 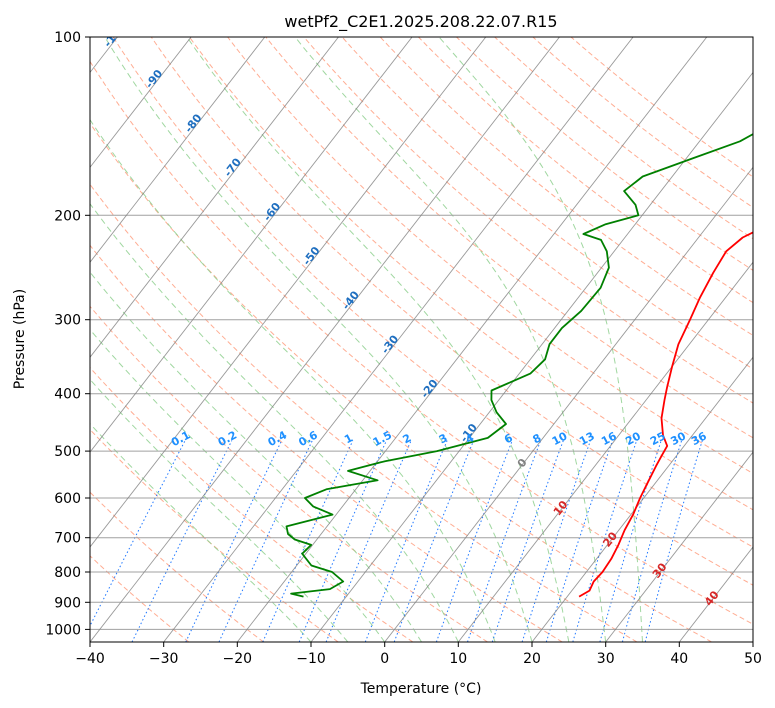 I want to click on mixing-ratio-label: 20, so click(x=633, y=438).